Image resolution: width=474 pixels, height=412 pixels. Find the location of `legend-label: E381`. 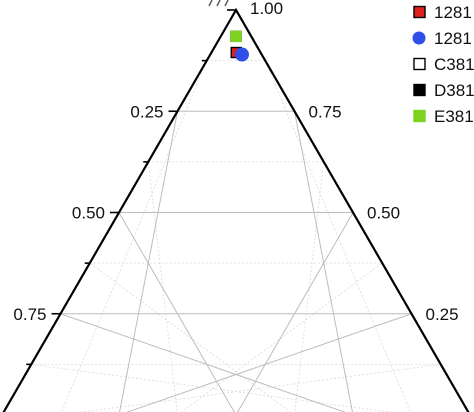

legend-label: E381 is located at coordinates (454, 116).